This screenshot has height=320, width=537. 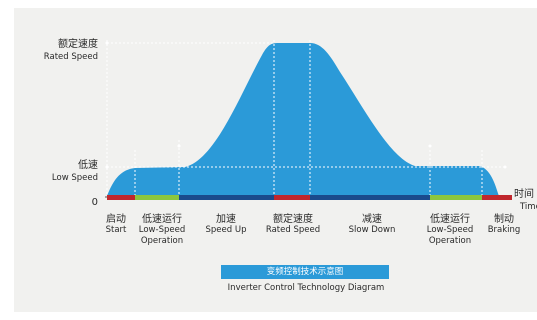 What do you see at coordinates (70, 57) in the screenshot?
I see `rated-speed-label-en: Rated Speed` at bounding box center [70, 57].